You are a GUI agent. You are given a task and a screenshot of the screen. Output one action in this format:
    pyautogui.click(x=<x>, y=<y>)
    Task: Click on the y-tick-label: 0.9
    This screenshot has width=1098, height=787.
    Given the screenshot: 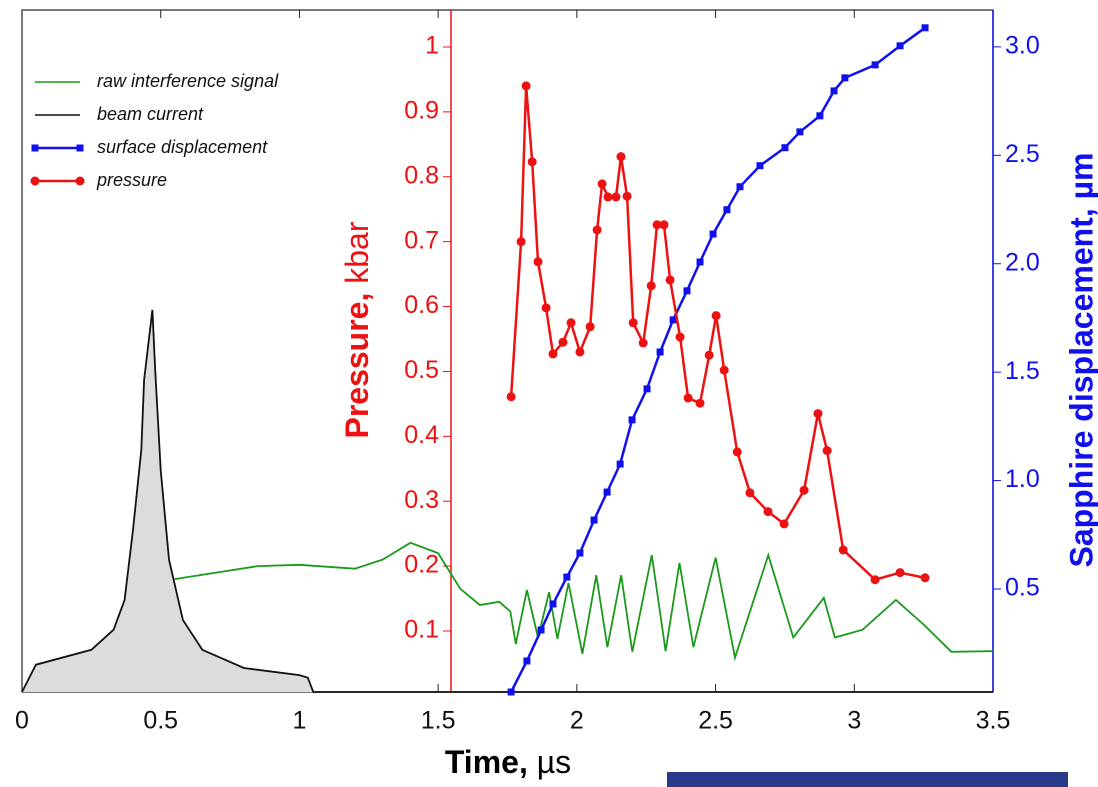 What is the action you would take?
    pyautogui.click(x=421, y=110)
    